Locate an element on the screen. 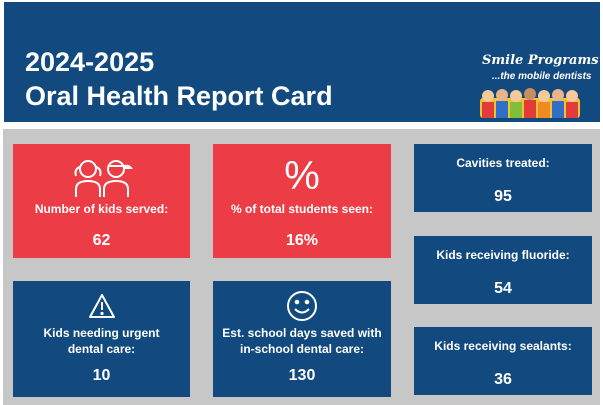  warning-icon is located at coordinates (101, 306).